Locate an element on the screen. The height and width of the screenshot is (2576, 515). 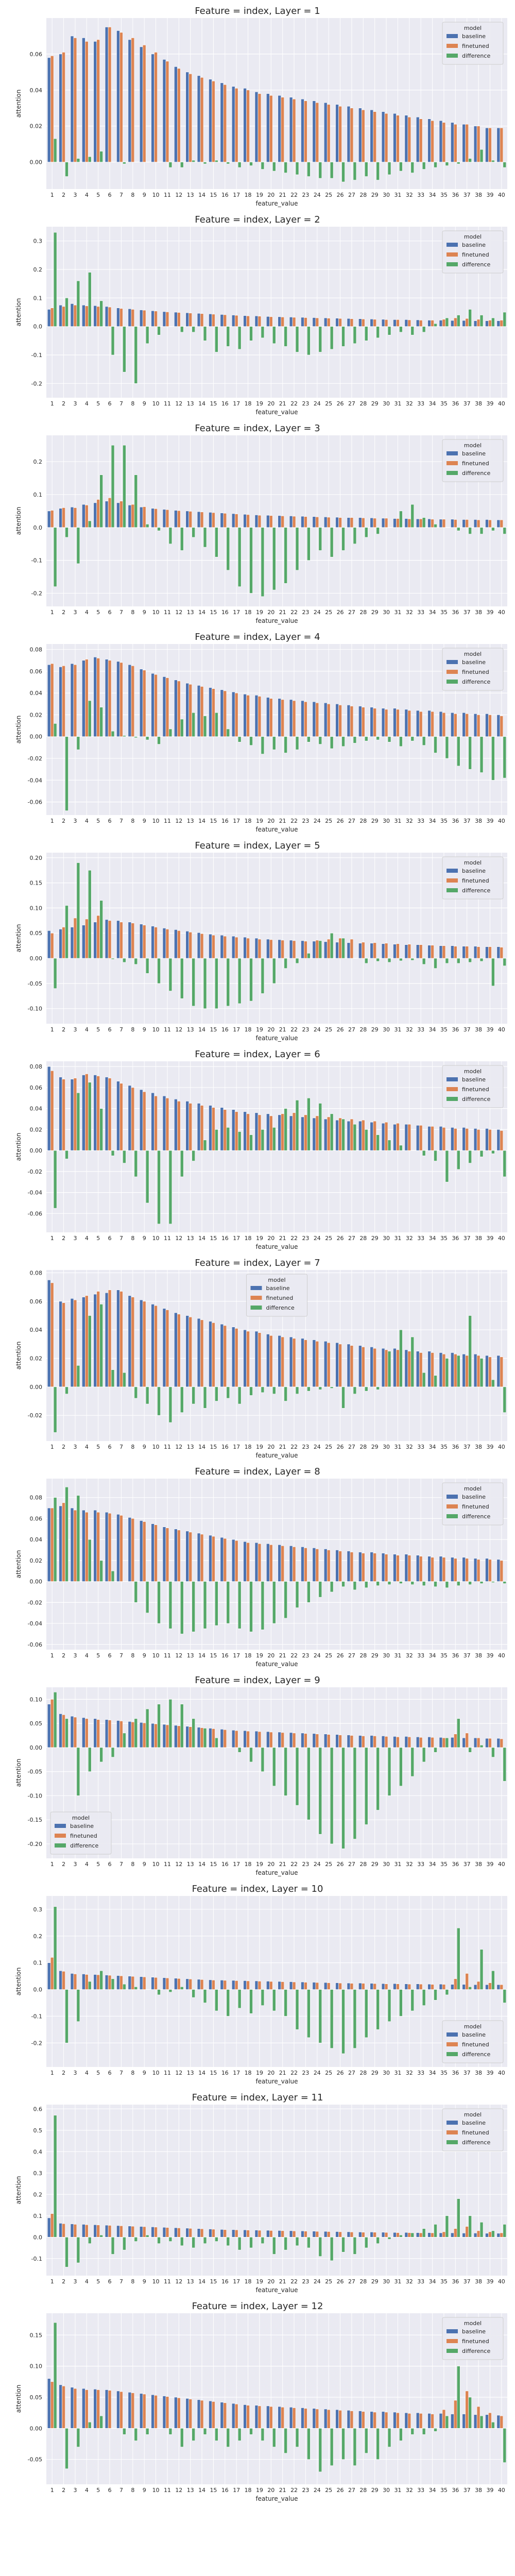
x-tick-label: 2 is located at coordinates (64, 1655).